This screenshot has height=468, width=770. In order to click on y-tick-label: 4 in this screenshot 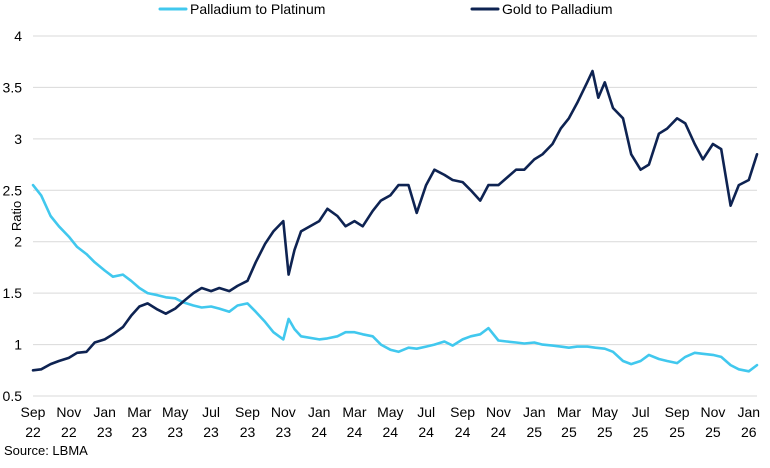, I will do `click(18, 36)`.